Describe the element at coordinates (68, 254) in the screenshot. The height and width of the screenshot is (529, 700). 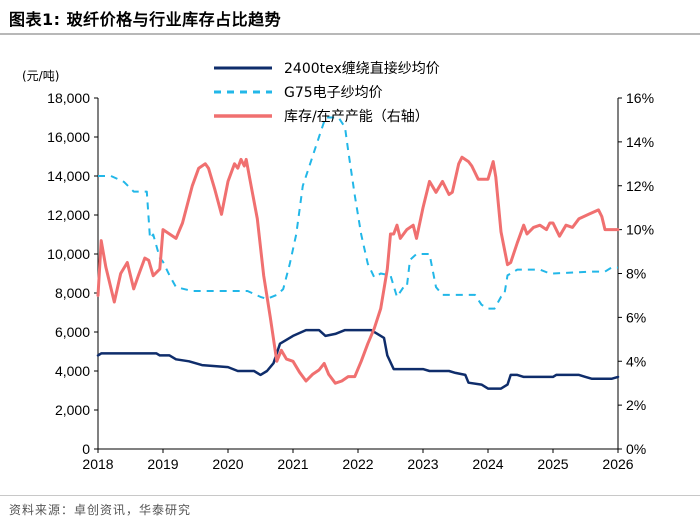
I see `left-tick-label: 10,000` at that location.